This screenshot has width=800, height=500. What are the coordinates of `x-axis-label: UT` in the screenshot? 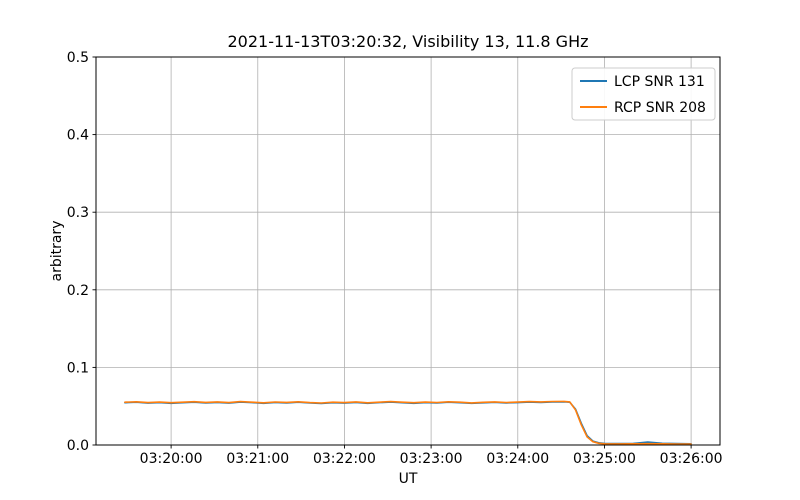 It's located at (408, 479).